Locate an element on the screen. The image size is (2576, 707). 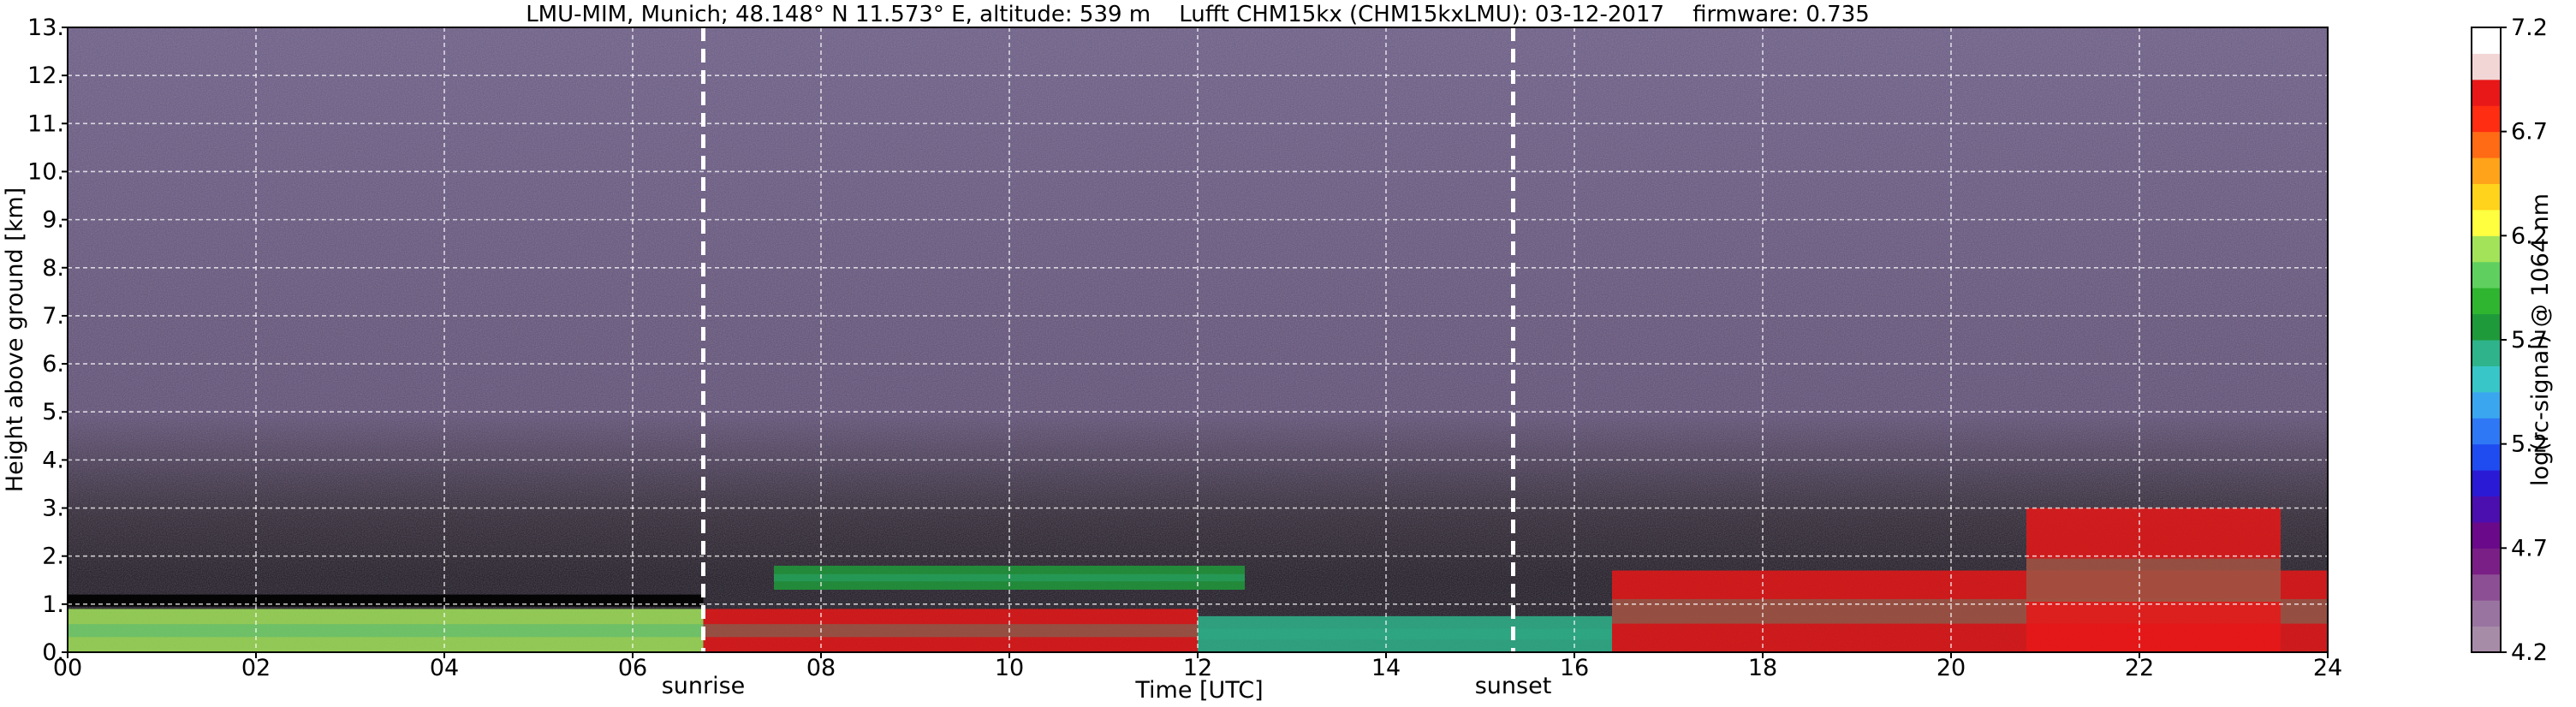
colorbar-tick-label: 6.7 is located at coordinates (2530, 132).